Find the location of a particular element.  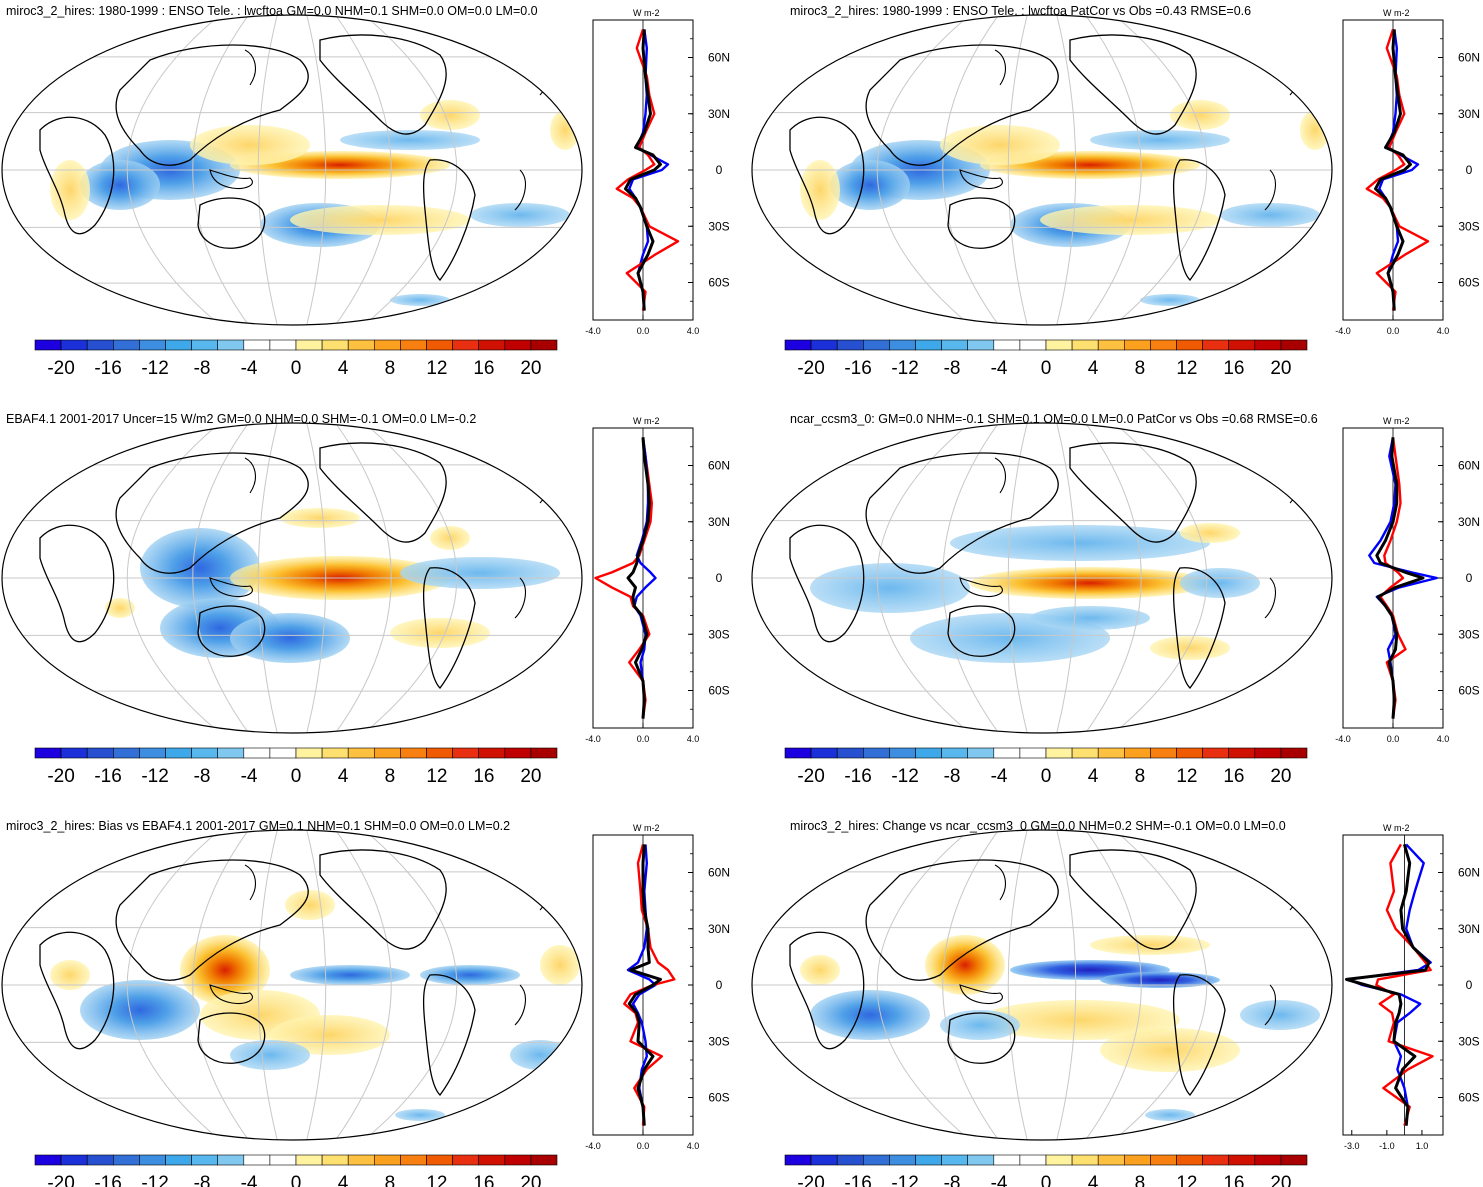

anomaly-shading is located at coordinates (1060, 1028).